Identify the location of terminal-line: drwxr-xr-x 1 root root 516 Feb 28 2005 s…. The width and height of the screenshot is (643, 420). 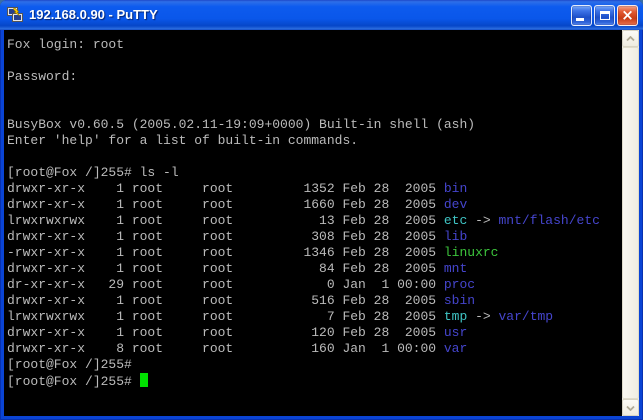
(241, 300).